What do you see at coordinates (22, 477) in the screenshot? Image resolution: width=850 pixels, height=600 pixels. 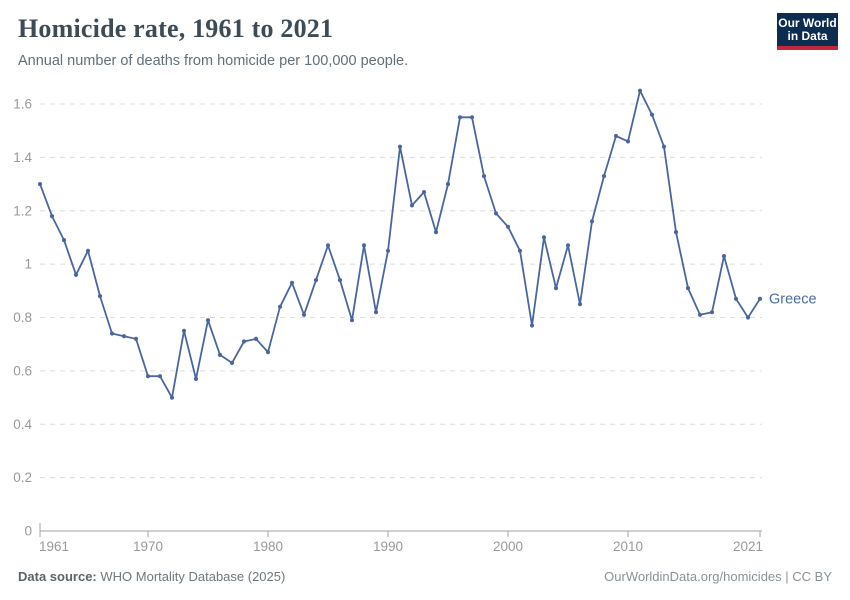 I see `y-tick-label: 0.2` at bounding box center [22, 477].